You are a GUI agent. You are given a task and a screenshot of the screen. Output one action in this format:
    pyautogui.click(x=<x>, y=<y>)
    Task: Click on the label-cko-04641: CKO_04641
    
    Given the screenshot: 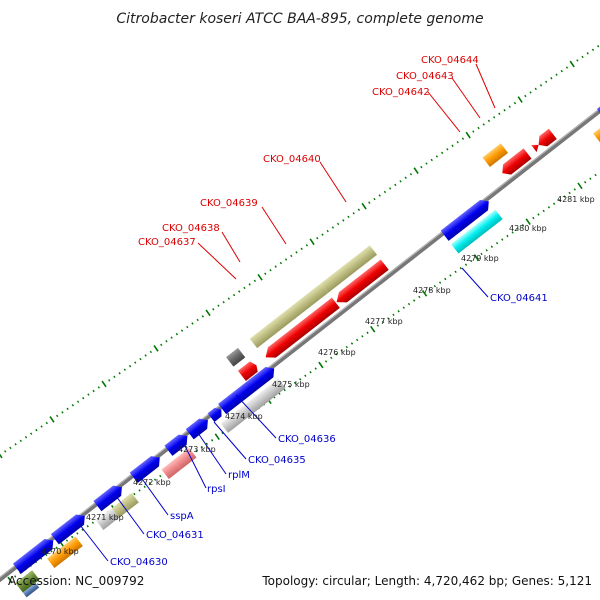 What is the action you would take?
    pyautogui.click(x=519, y=298)
    